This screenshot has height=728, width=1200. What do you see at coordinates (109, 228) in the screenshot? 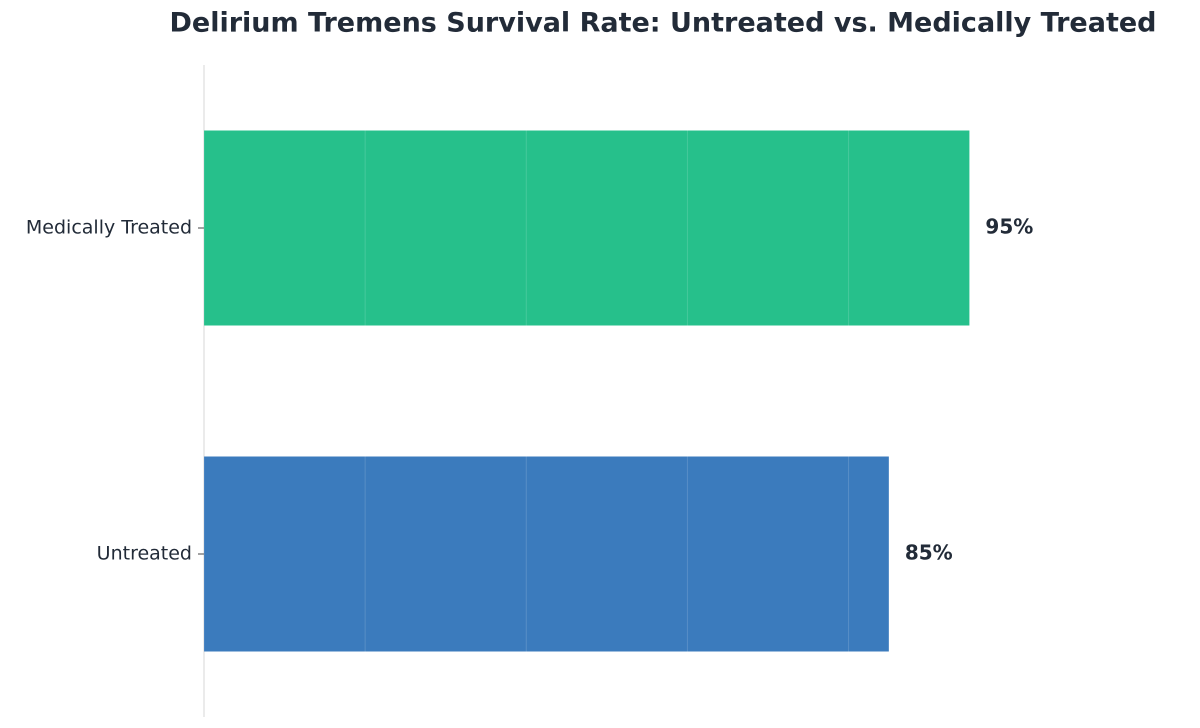
I see `y-tick-label: Medically Treated` at bounding box center [109, 228].